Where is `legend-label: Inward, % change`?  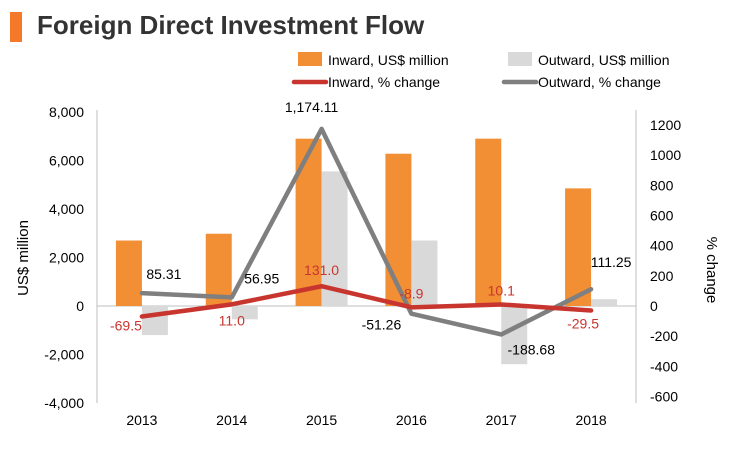
legend-label: Inward, % change is located at coordinates (384, 82).